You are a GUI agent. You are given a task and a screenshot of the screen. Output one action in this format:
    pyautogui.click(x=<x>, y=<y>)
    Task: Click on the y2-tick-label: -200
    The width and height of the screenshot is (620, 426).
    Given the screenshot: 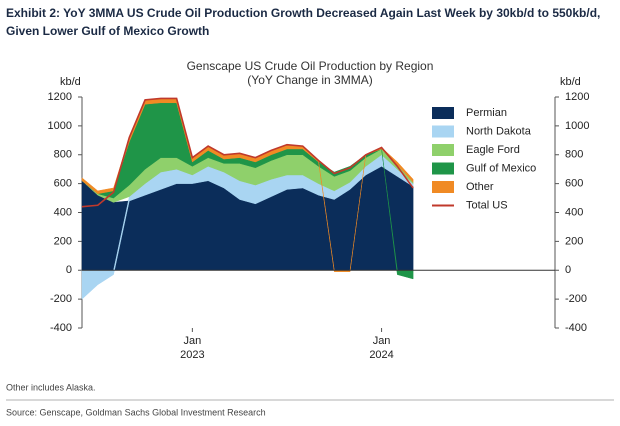 What is the action you would take?
    pyautogui.click(x=576, y=299)
    